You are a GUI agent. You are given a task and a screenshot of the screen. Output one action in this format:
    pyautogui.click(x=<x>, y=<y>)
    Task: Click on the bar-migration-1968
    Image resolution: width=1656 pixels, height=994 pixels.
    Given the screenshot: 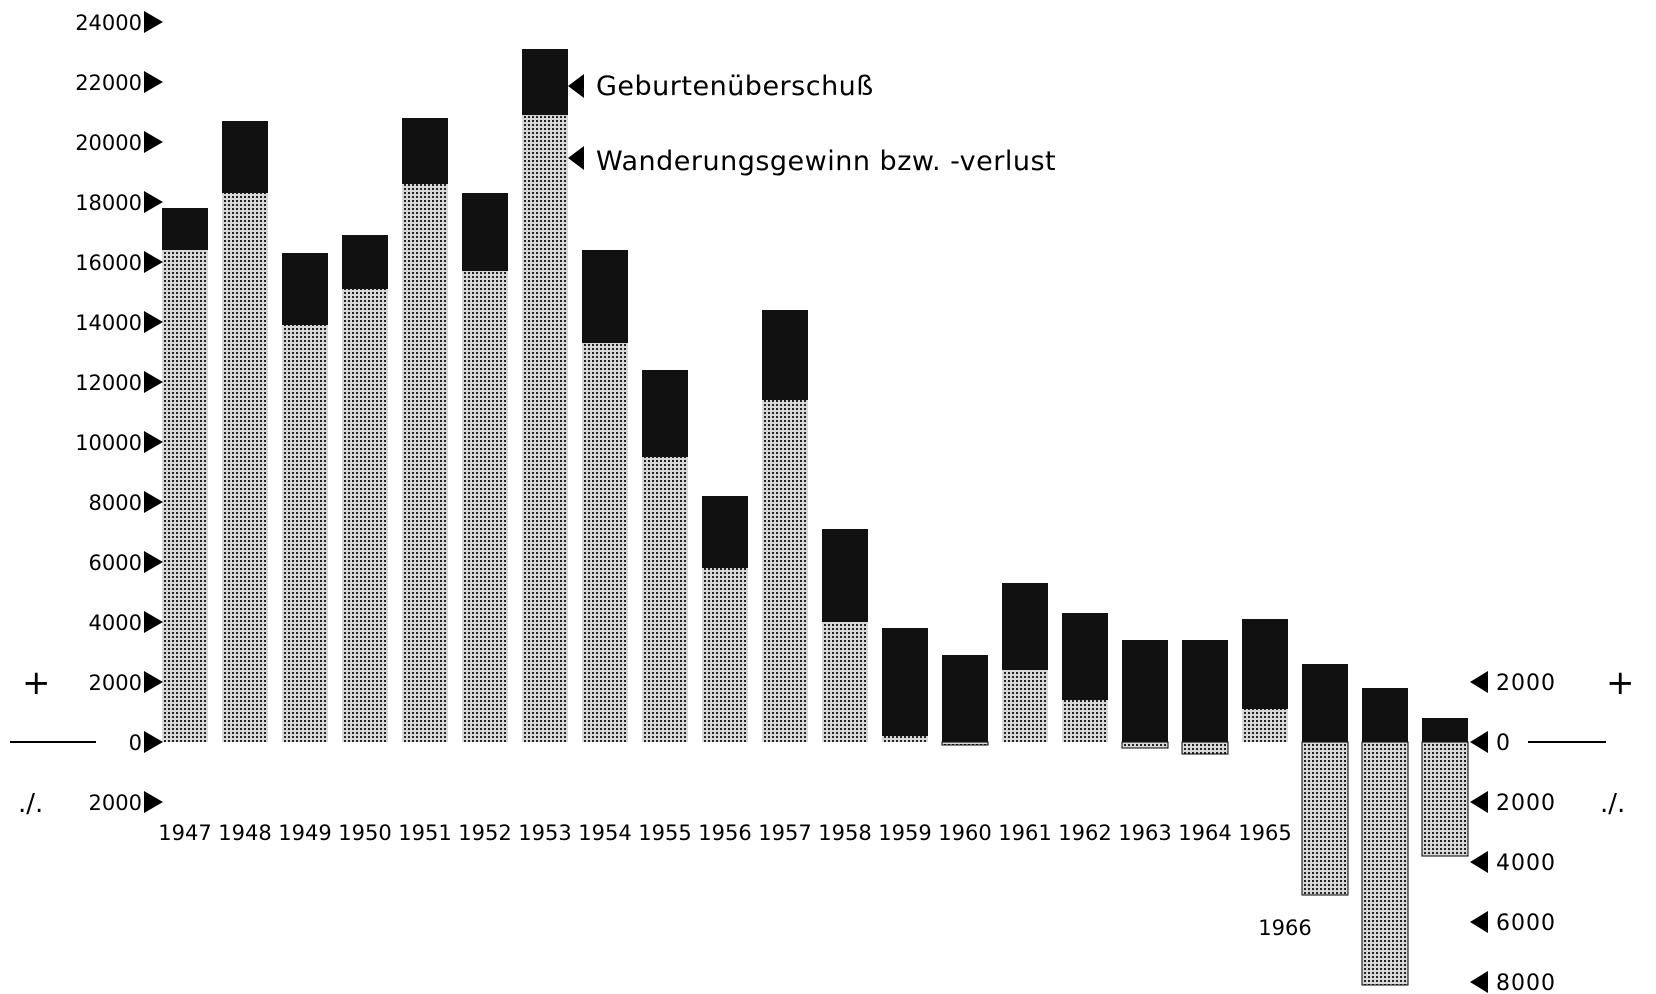 What is the action you would take?
    pyautogui.click(x=1445, y=799)
    